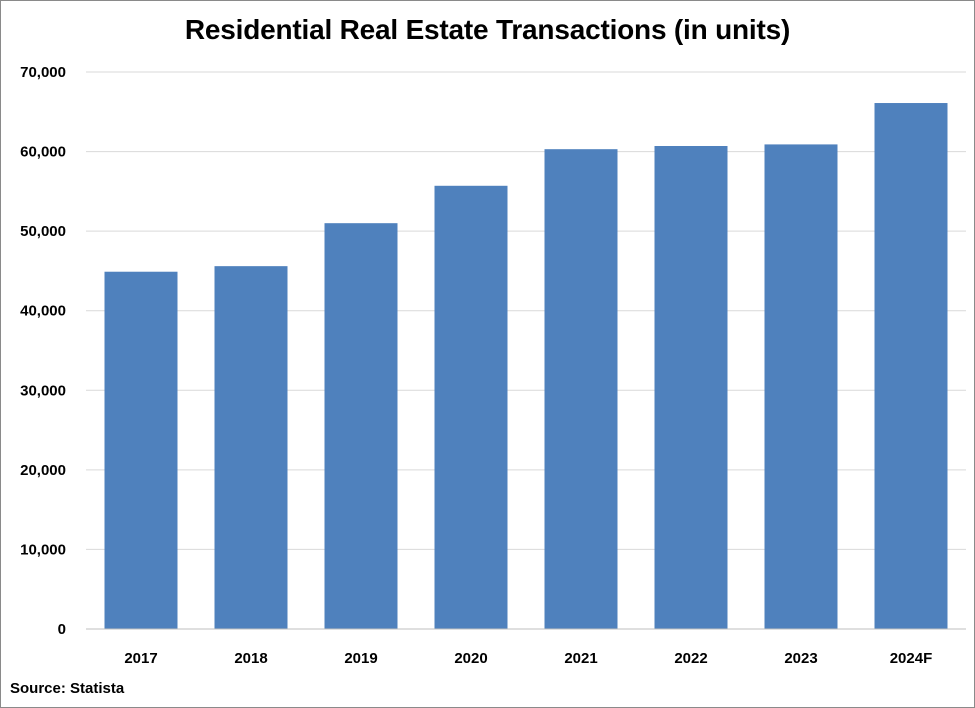 This screenshot has height=708, width=975. I want to click on x-tick-label: 2019, so click(360, 658).